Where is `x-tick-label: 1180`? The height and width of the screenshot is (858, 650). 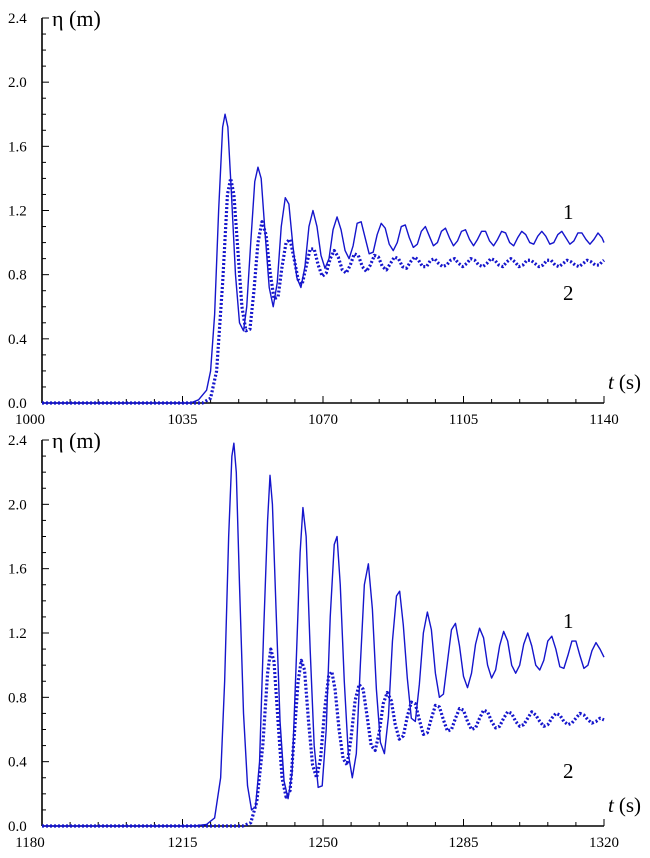
x-tick-label: 1180 is located at coordinates (29, 843).